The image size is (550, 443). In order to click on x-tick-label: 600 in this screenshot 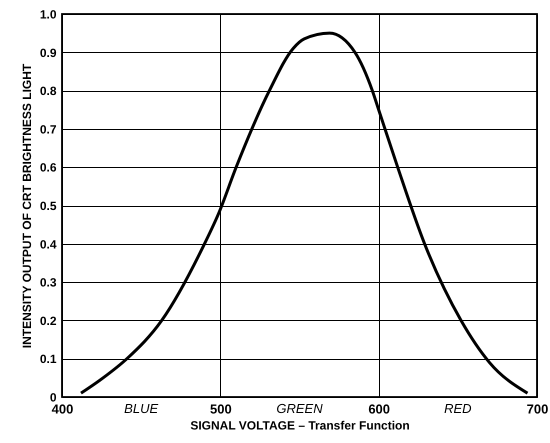, I will do `click(379, 409)`.